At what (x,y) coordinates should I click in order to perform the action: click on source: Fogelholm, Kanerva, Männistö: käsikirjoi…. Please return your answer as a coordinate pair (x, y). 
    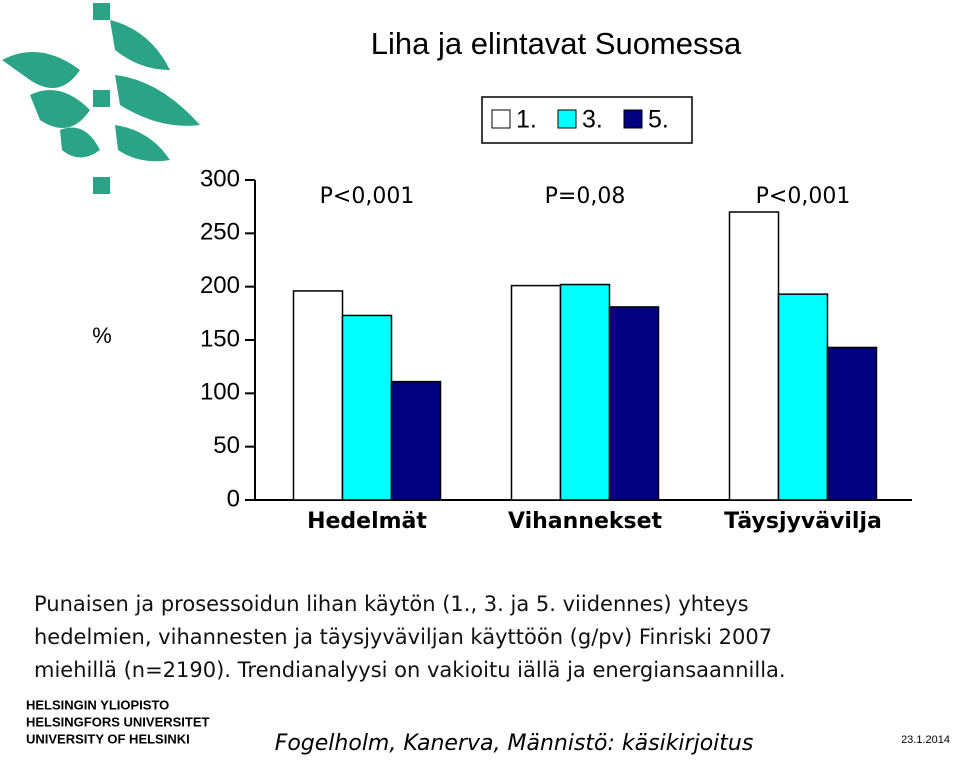
    Looking at the image, I should click on (514, 743).